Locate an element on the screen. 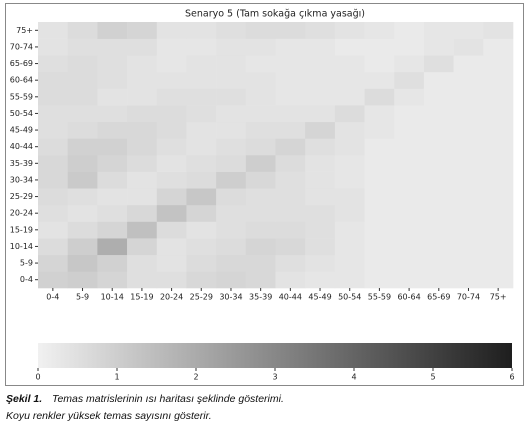 The image size is (529, 434). x-tick-label: 10-14 is located at coordinates (112, 297).